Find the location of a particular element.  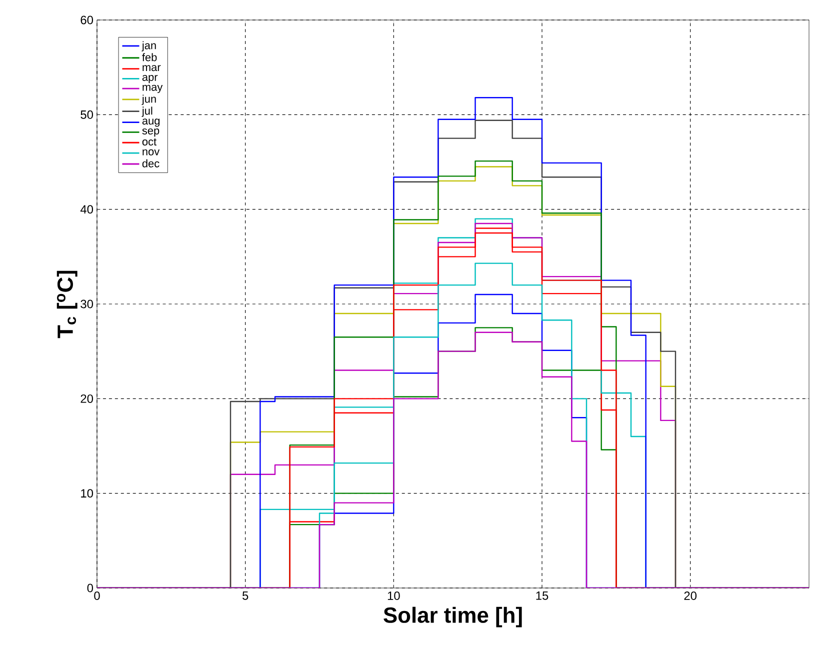

x-tick-label: 5 is located at coordinates (245, 596).